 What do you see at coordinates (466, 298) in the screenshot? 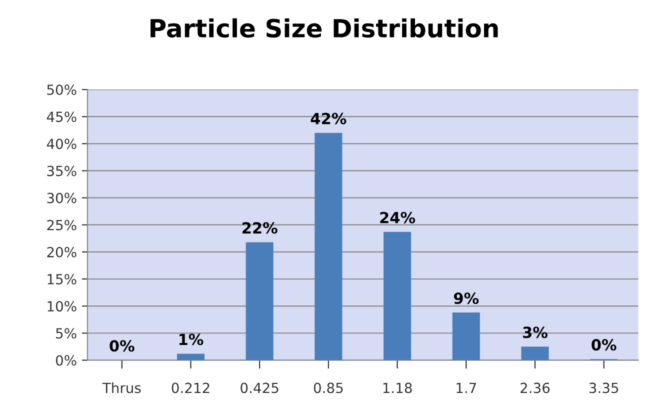
I see `data-label: 9%` at bounding box center [466, 298].